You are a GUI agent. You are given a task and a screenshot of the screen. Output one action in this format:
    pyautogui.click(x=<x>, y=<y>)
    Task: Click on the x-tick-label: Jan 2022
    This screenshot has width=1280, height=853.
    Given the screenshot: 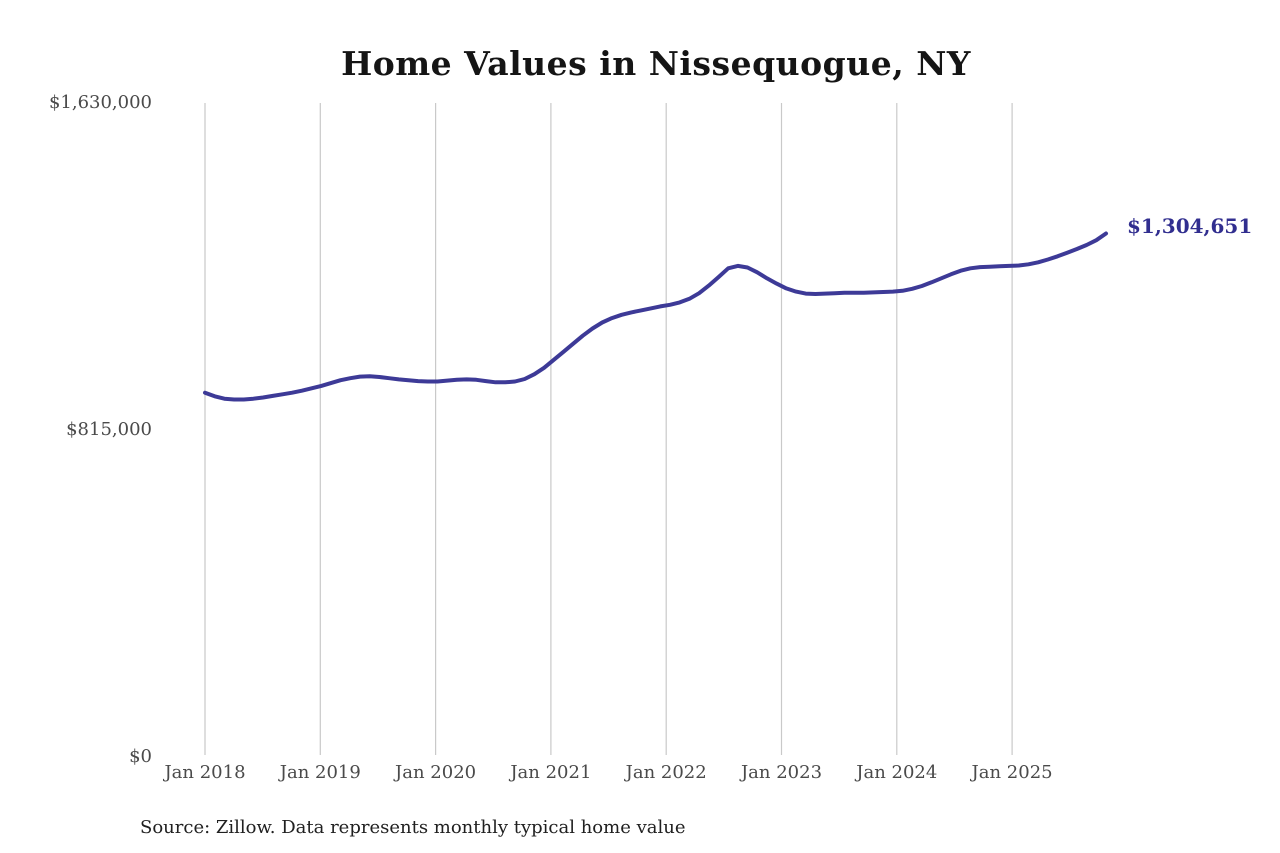 What is the action you would take?
    pyautogui.click(x=666, y=772)
    